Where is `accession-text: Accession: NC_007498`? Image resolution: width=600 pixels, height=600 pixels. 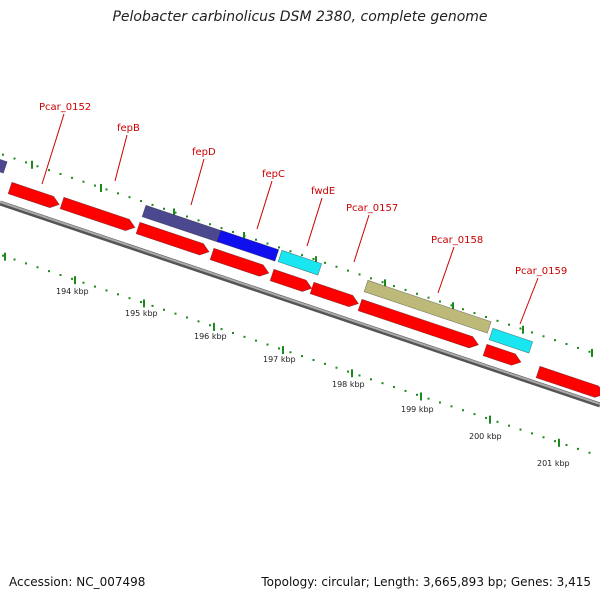
accession-text: Accession: NC_007498 is located at coordinates (77, 582).